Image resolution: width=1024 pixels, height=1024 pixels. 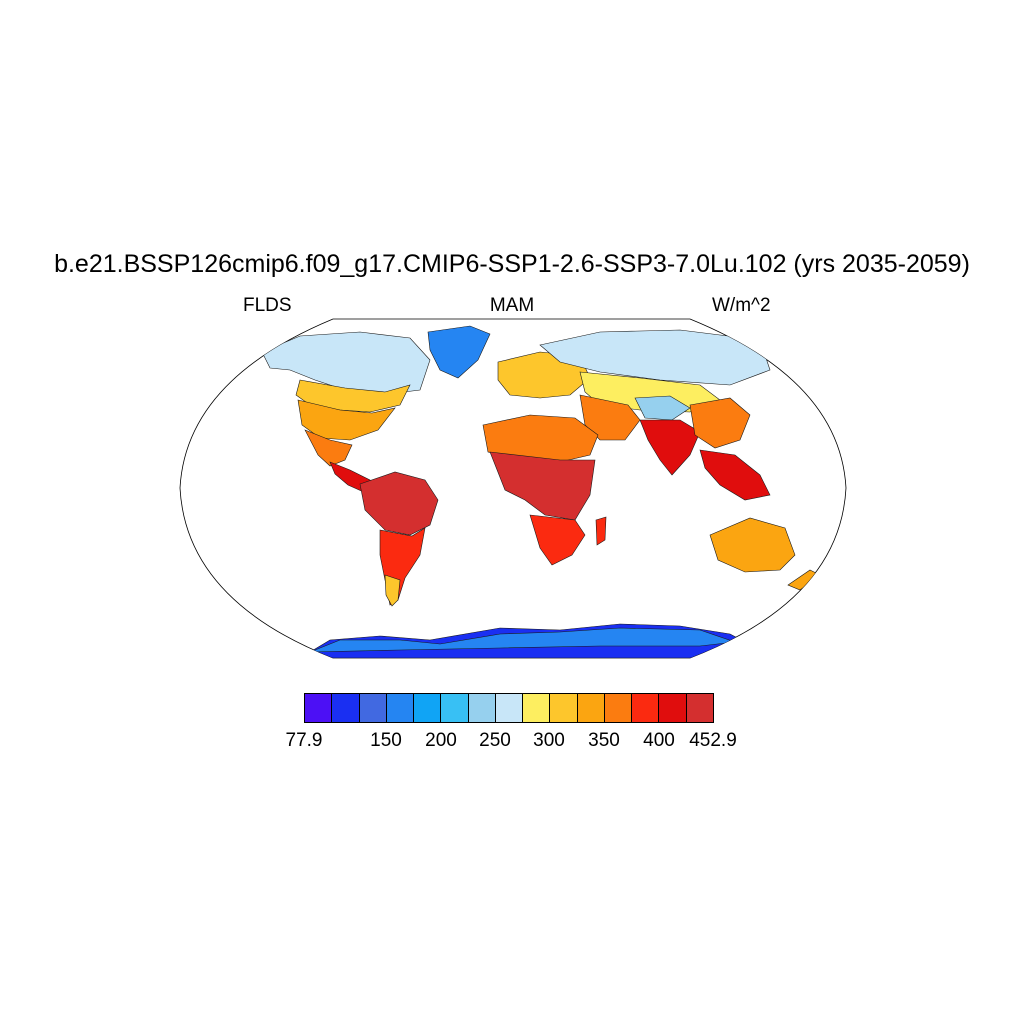 What do you see at coordinates (752, 545) in the screenshot?
I see `region-australia` at bounding box center [752, 545].